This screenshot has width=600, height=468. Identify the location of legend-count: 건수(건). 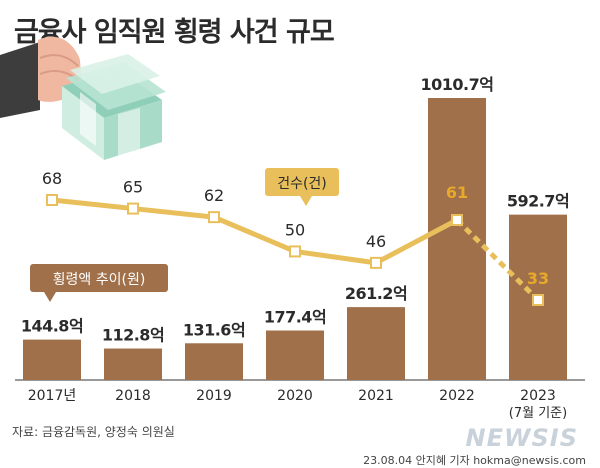
(302, 187).